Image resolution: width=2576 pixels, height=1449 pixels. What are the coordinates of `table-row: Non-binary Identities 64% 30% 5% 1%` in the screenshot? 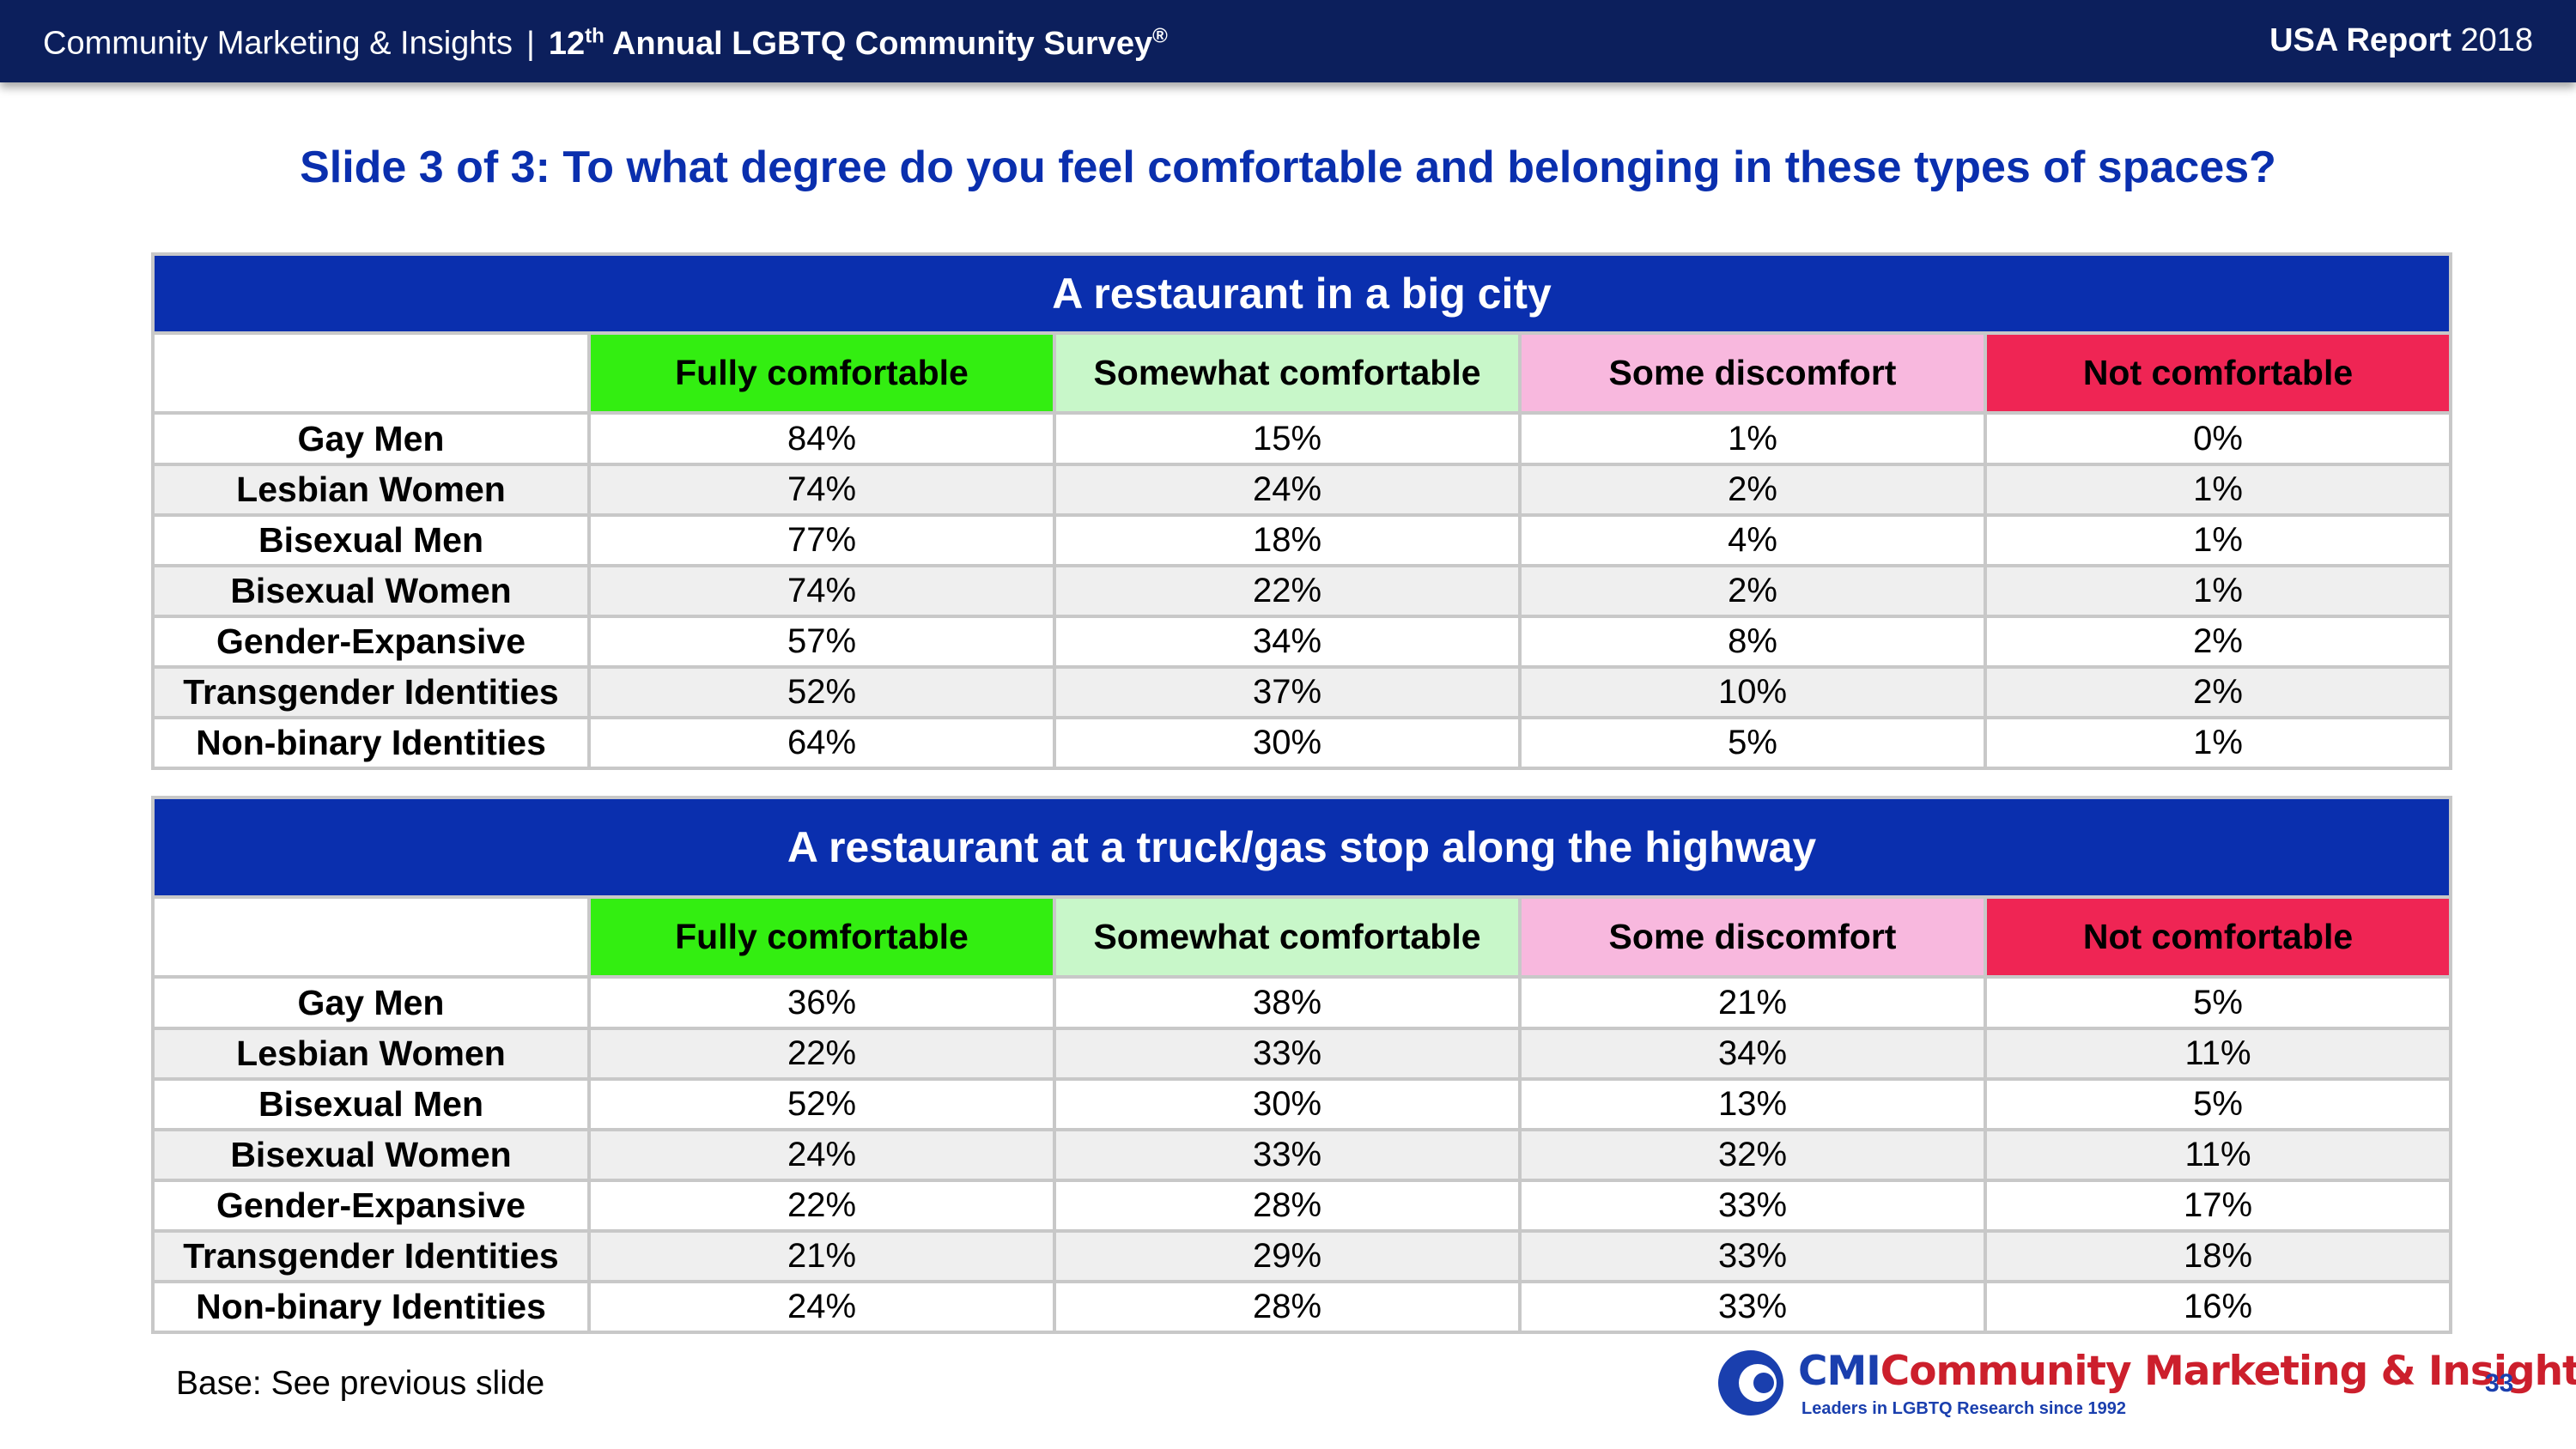 It's located at (1301, 743).